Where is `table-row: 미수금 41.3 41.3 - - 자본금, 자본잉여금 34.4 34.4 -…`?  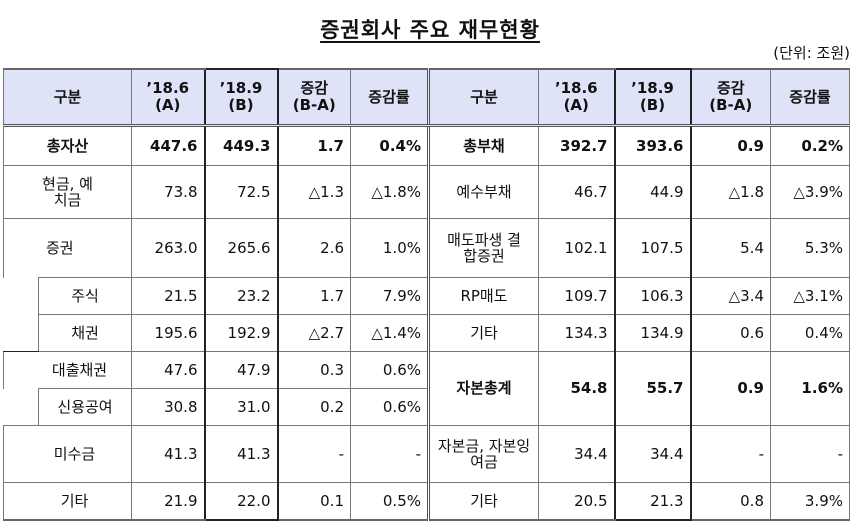 table-row: 미수금 41.3 41.3 - - 자본금, 자본잉여금 34.4 34.4 -… is located at coordinates (426, 454).